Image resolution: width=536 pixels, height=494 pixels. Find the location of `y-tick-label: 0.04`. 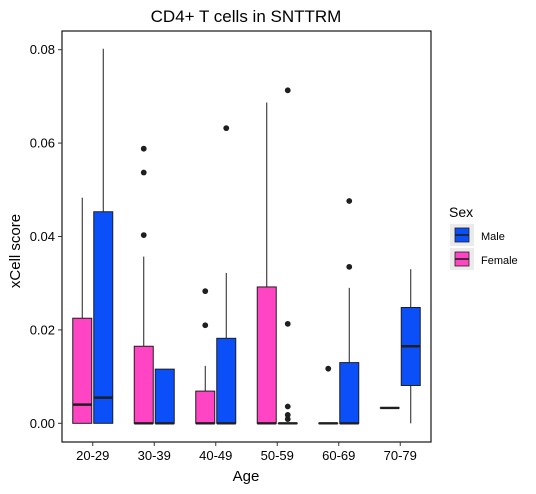

y-tick-label: 0.04 is located at coordinates (42, 236).